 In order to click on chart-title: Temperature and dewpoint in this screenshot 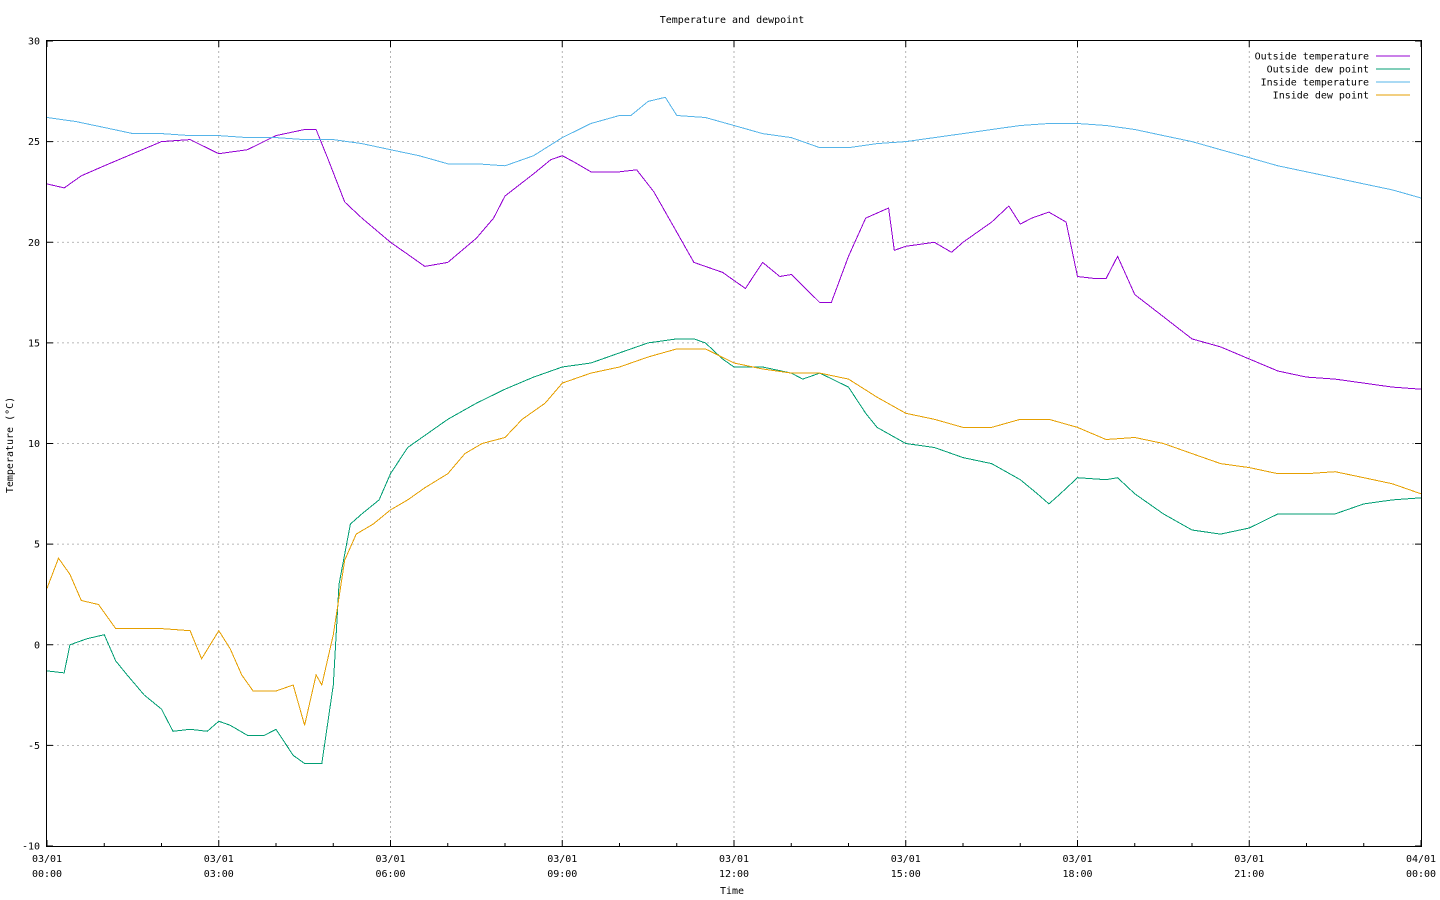, I will do `click(732, 20)`.